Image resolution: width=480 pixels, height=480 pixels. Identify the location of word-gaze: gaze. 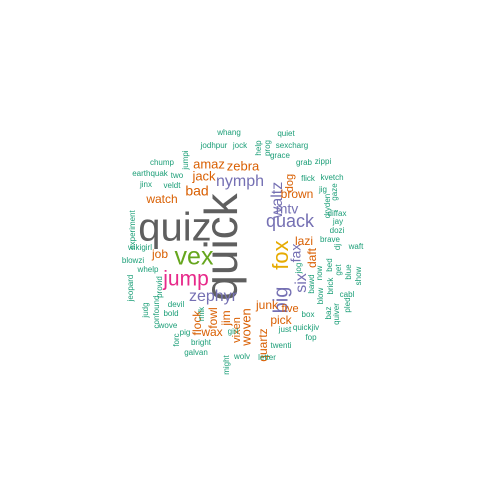
(334, 192).